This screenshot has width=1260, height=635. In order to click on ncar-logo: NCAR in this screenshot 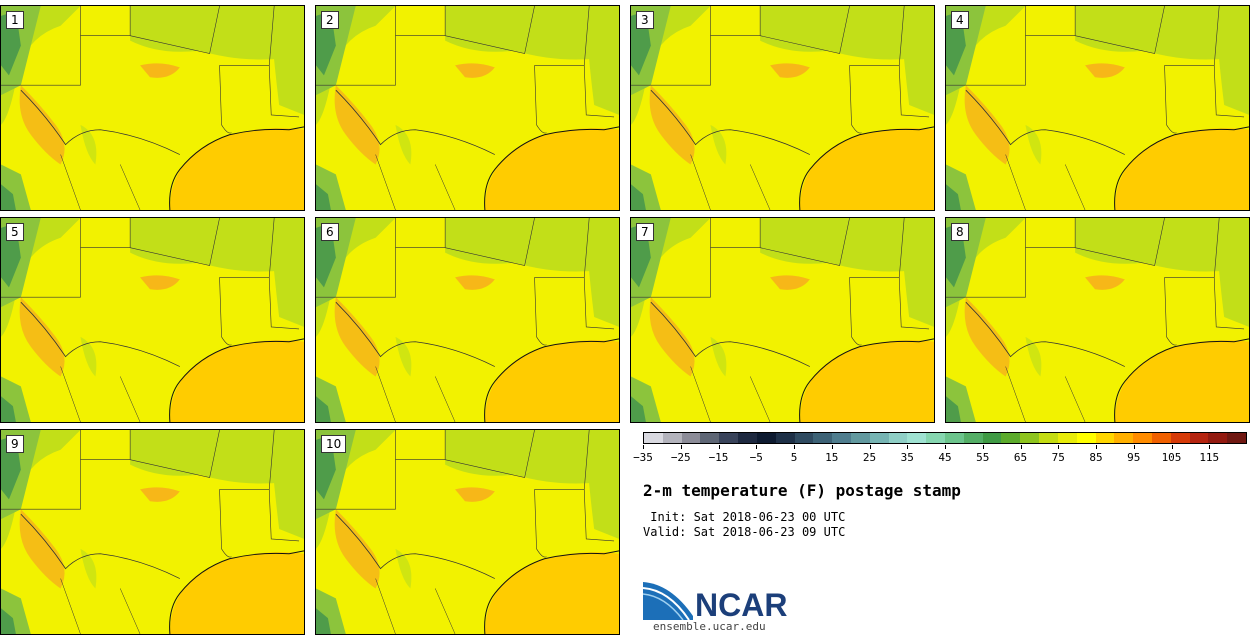, I will do `click(715, 601)`.